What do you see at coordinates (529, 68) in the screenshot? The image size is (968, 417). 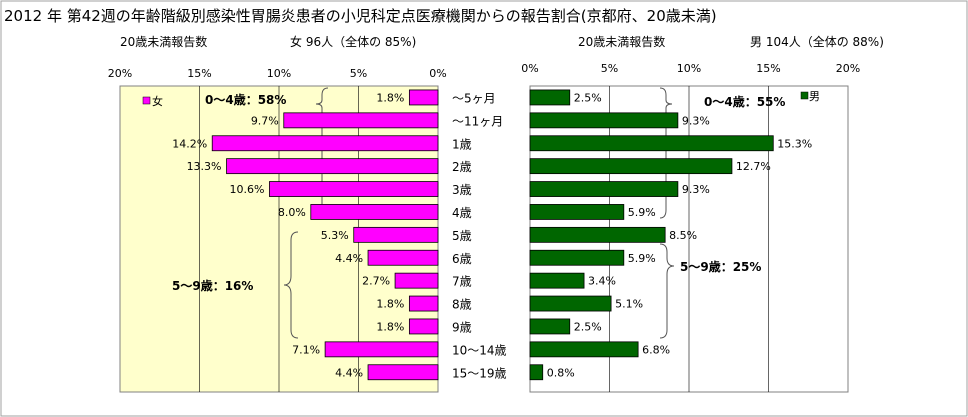 I see `male-tick-label: 0%` at bounding box center [529, 68].